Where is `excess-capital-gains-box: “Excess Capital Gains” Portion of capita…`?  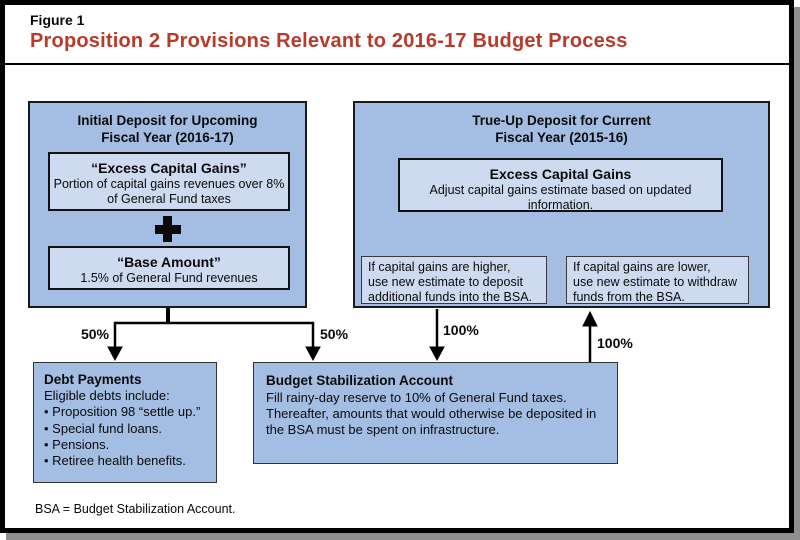
excess-capital-gains-box: “Excess Capital Gains” Portion of capita… is located at coordinates (169, 181).